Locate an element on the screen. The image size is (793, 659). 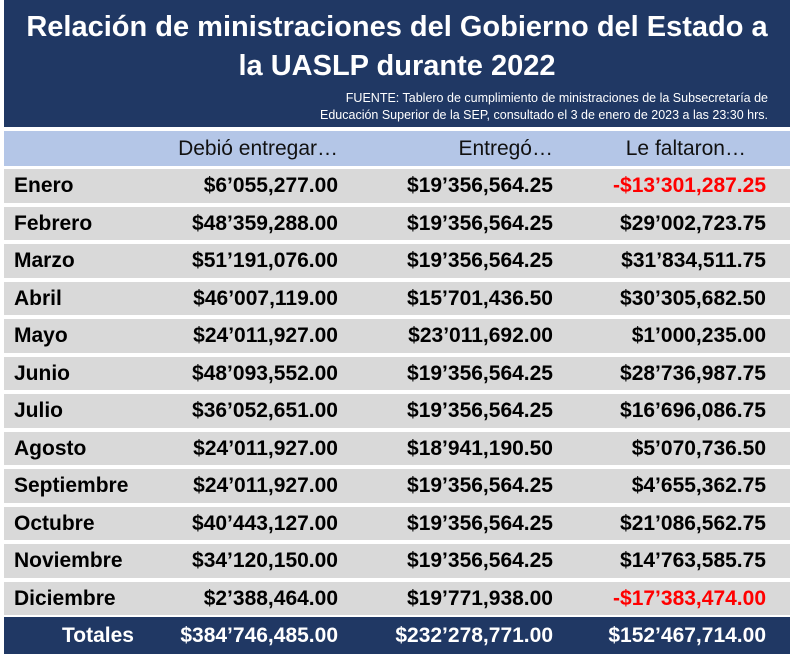
totals-falta: $152’467,714.00 is located at coordinates (687, 635).